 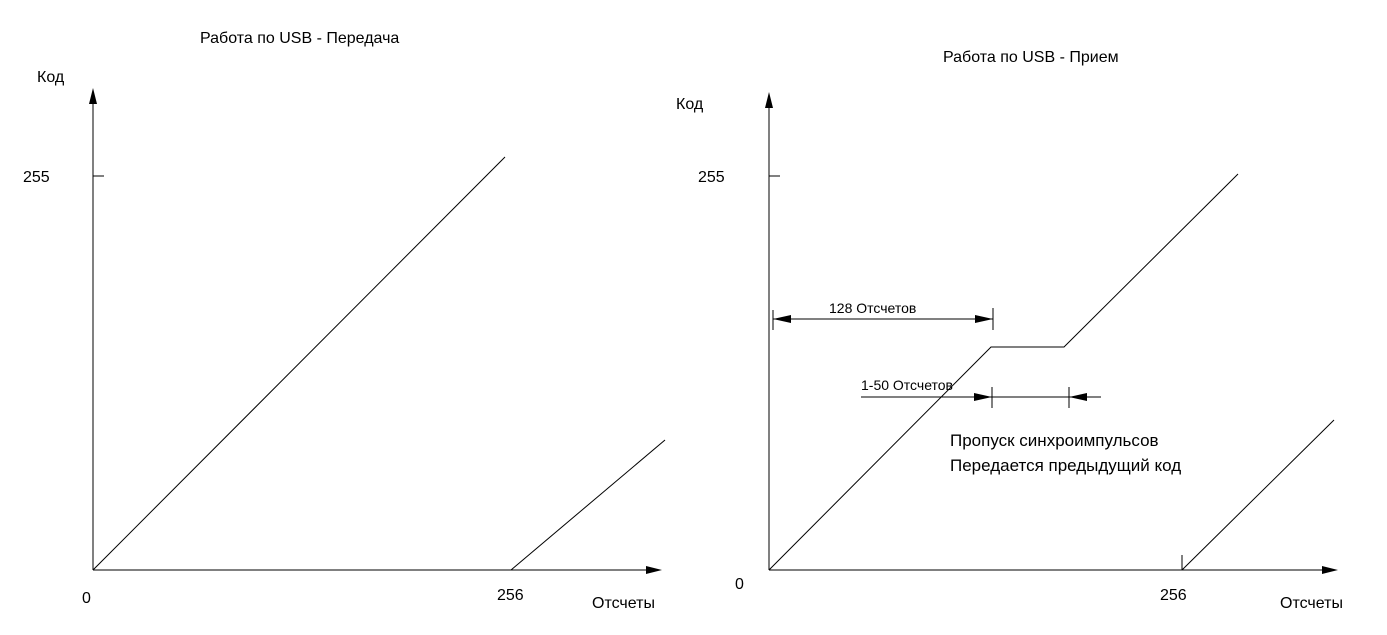 What do you see at coordinates (769, 100) in the screenshot?
I see `right-y-axis-arrow-icon` at bounding box center [769, 100].